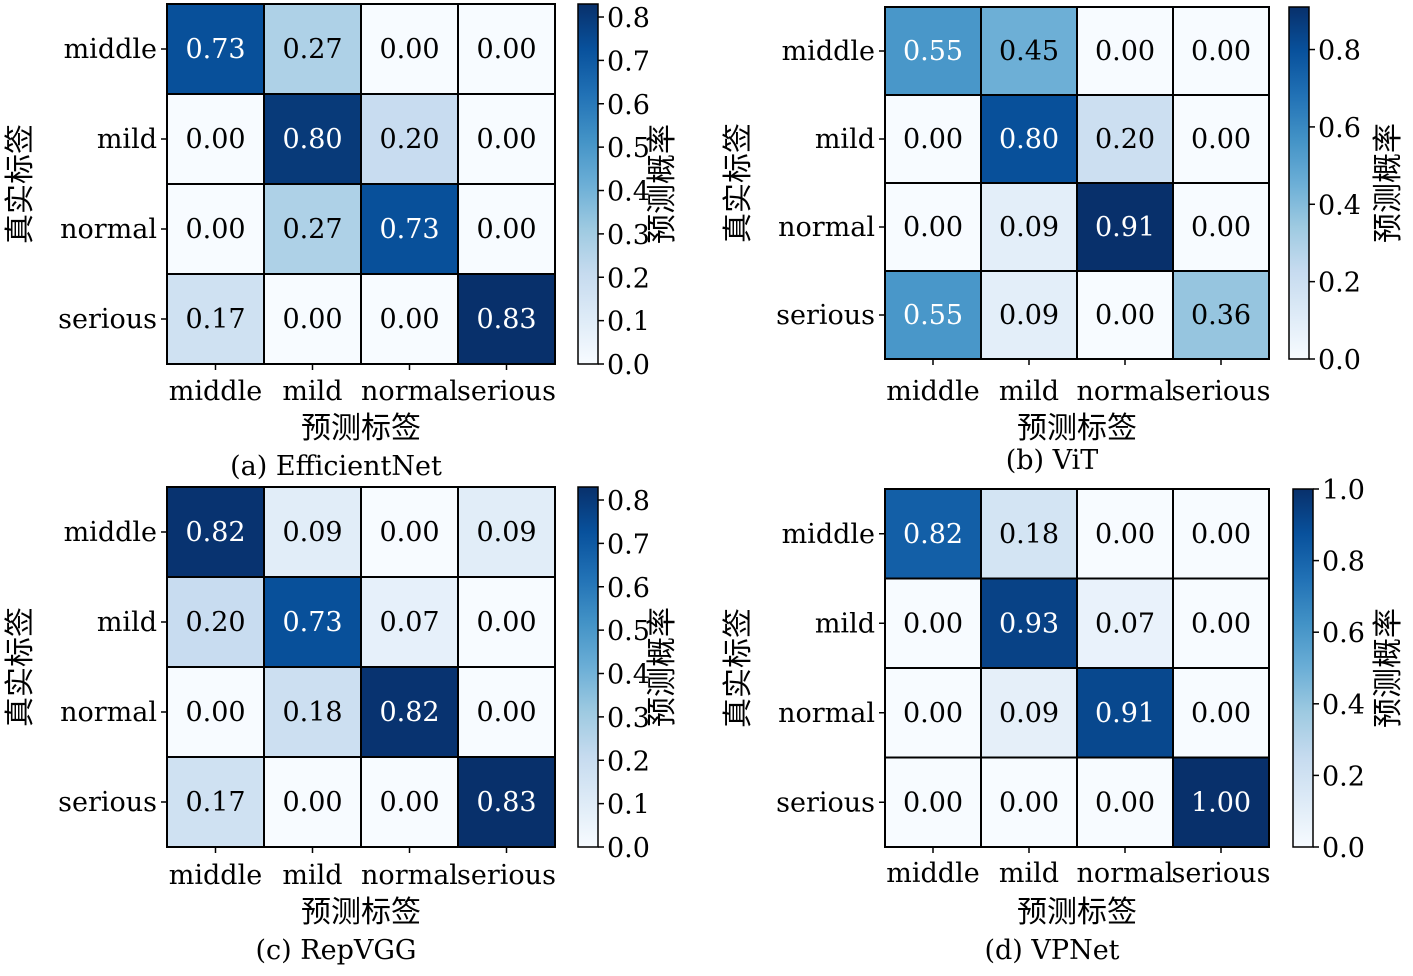 The height and width of the screenshot is (976, 1413). What do you see at coordinates (506, 802) in the screenshot?
I see `cell-value-label: 0.83` at bounding box center [506, 802].